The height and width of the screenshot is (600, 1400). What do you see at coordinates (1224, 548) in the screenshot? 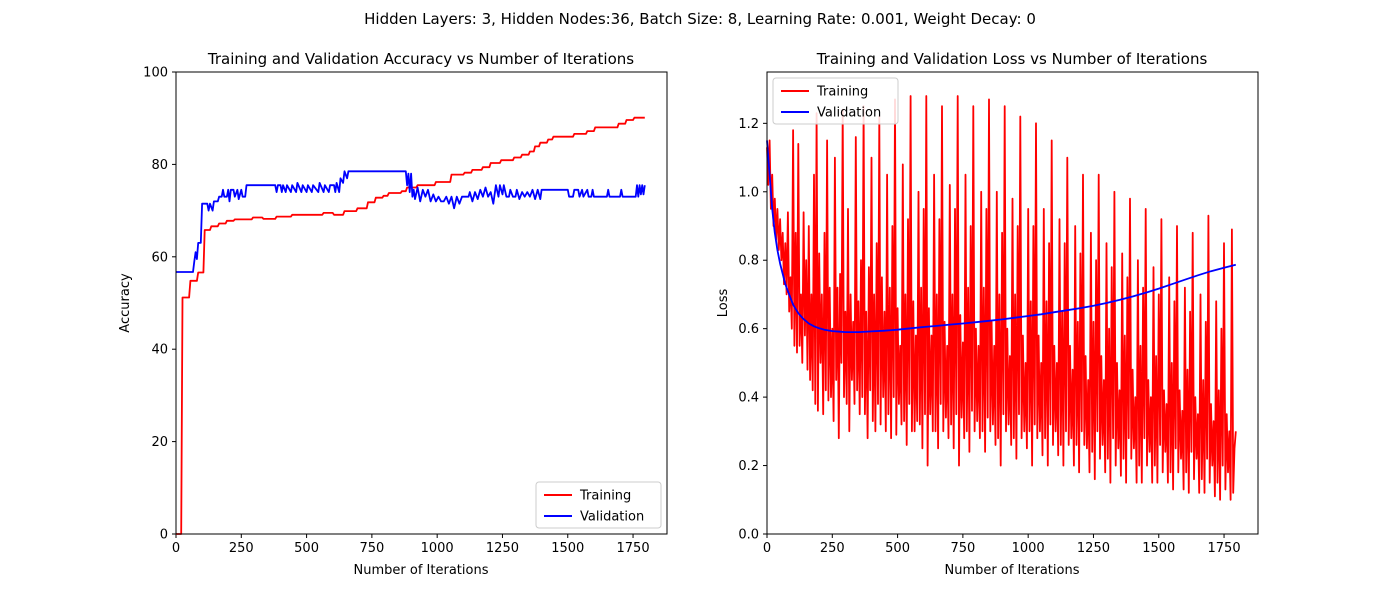
I see `loss-x-tick-label: 1750` at bounding box center [1224, 548].